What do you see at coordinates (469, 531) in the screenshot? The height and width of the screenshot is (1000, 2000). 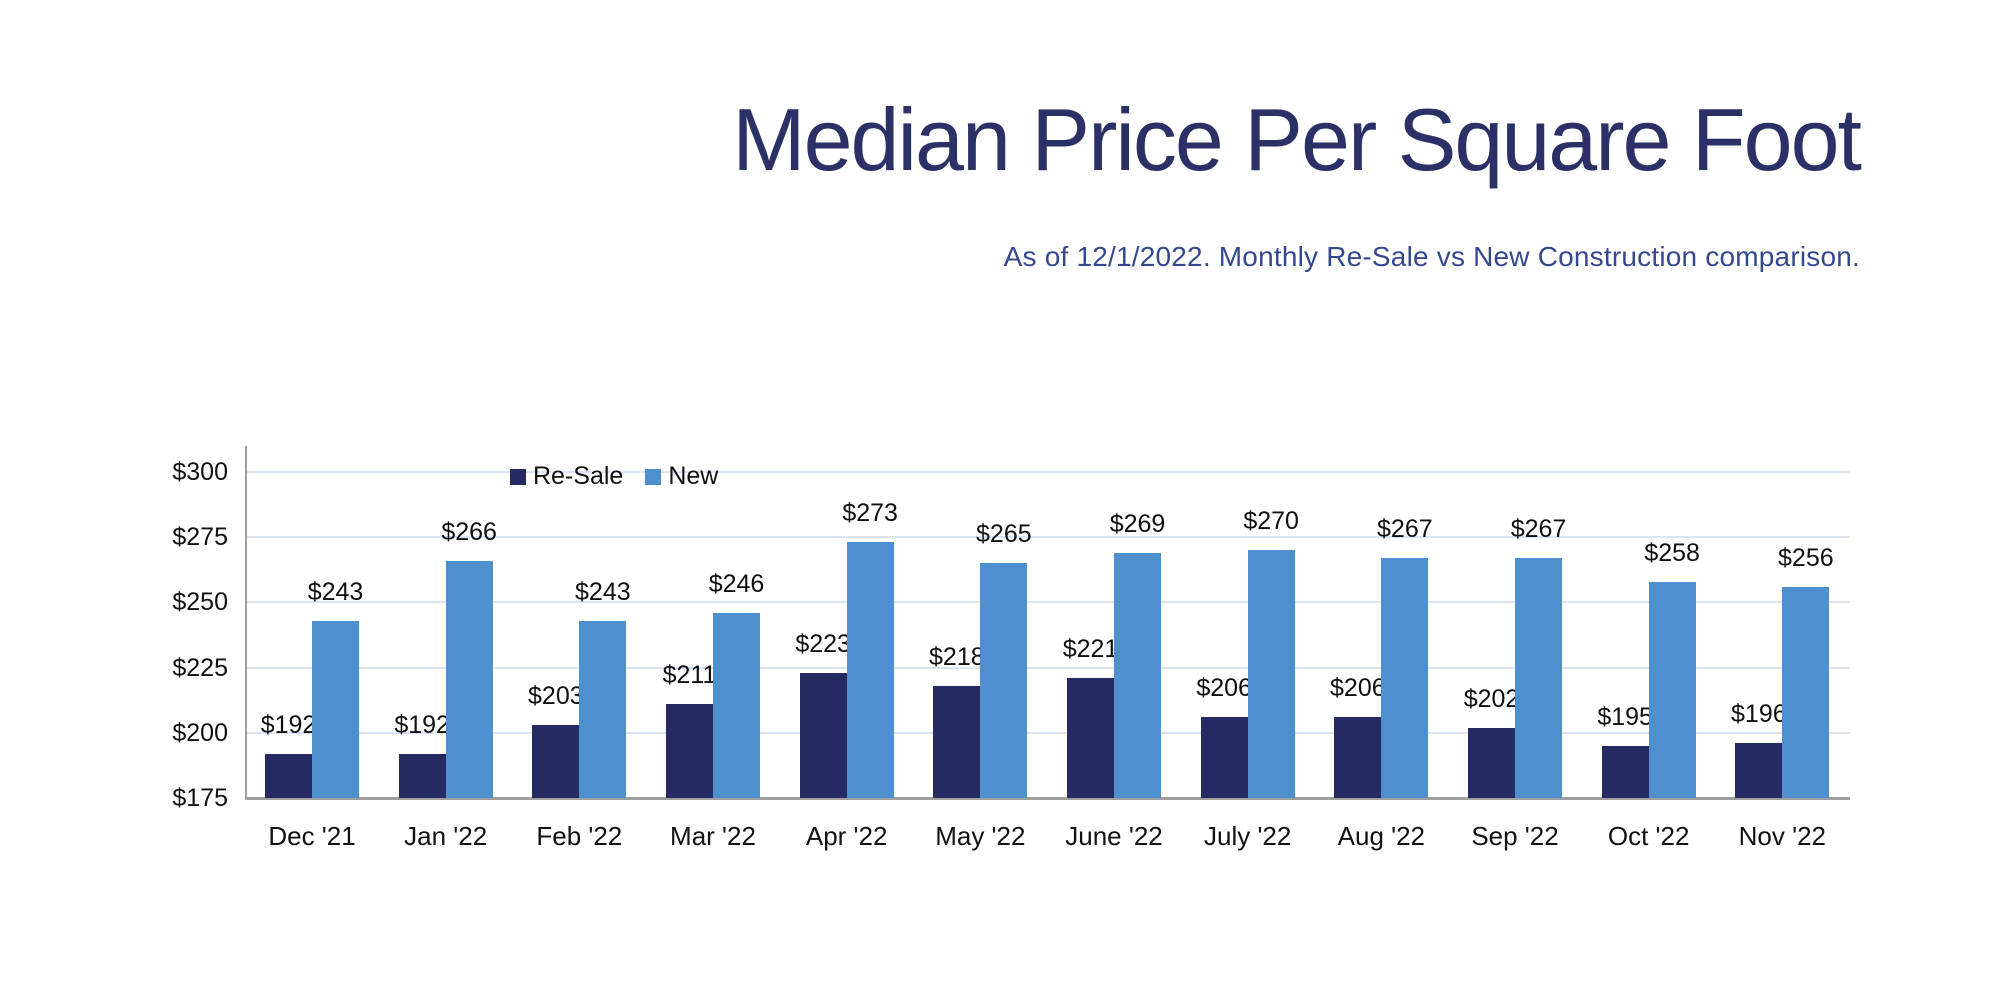 I see `bar-value-label: $266` at bounding box center [469, 531].